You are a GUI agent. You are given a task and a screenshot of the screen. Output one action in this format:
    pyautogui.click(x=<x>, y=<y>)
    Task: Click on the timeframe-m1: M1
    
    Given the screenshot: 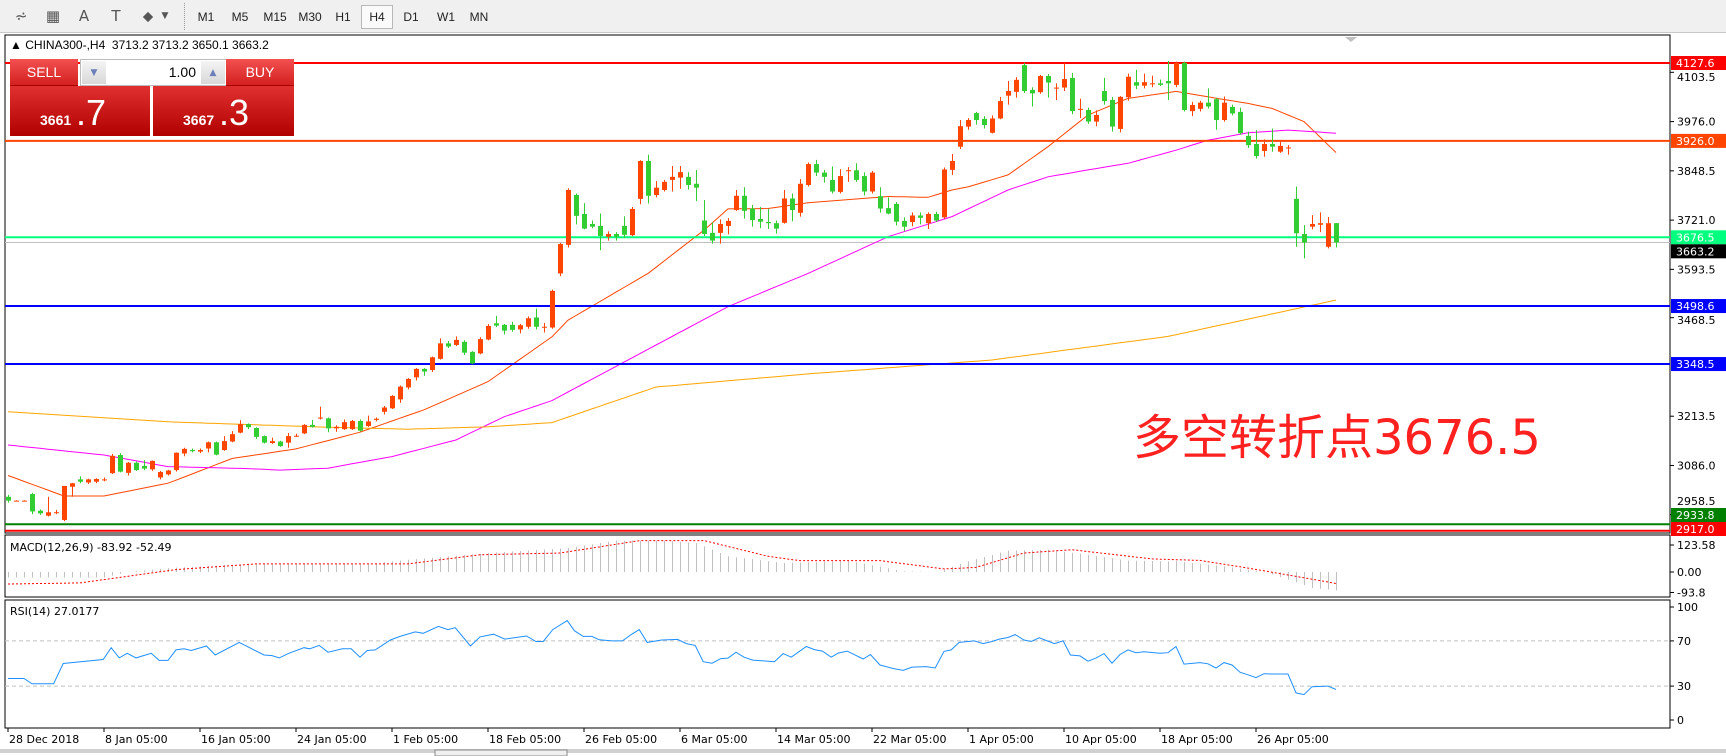 What is the action you would take?
    pyautogui.click(x=206, y=17)
    